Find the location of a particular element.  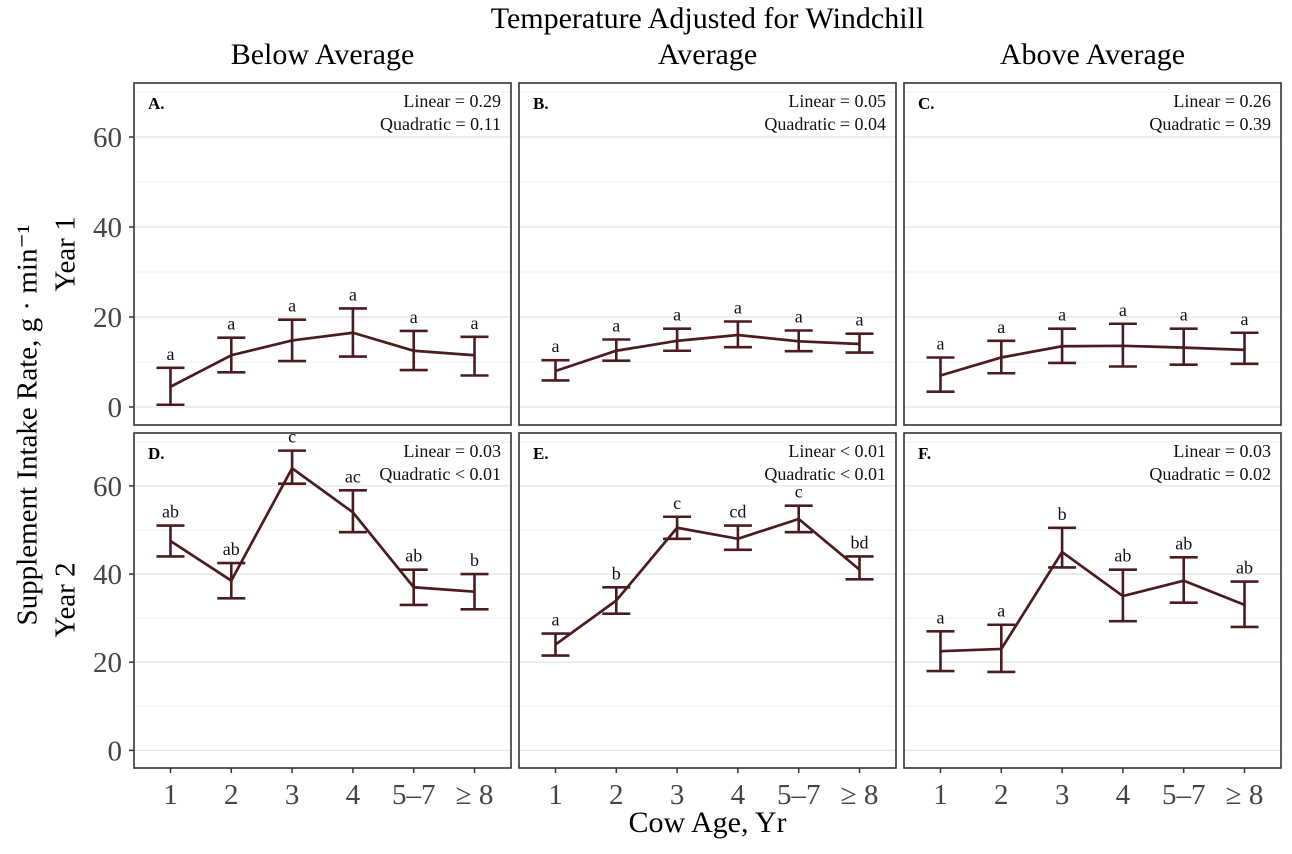

panel-letter: F. is located at coordinates (924, 453).